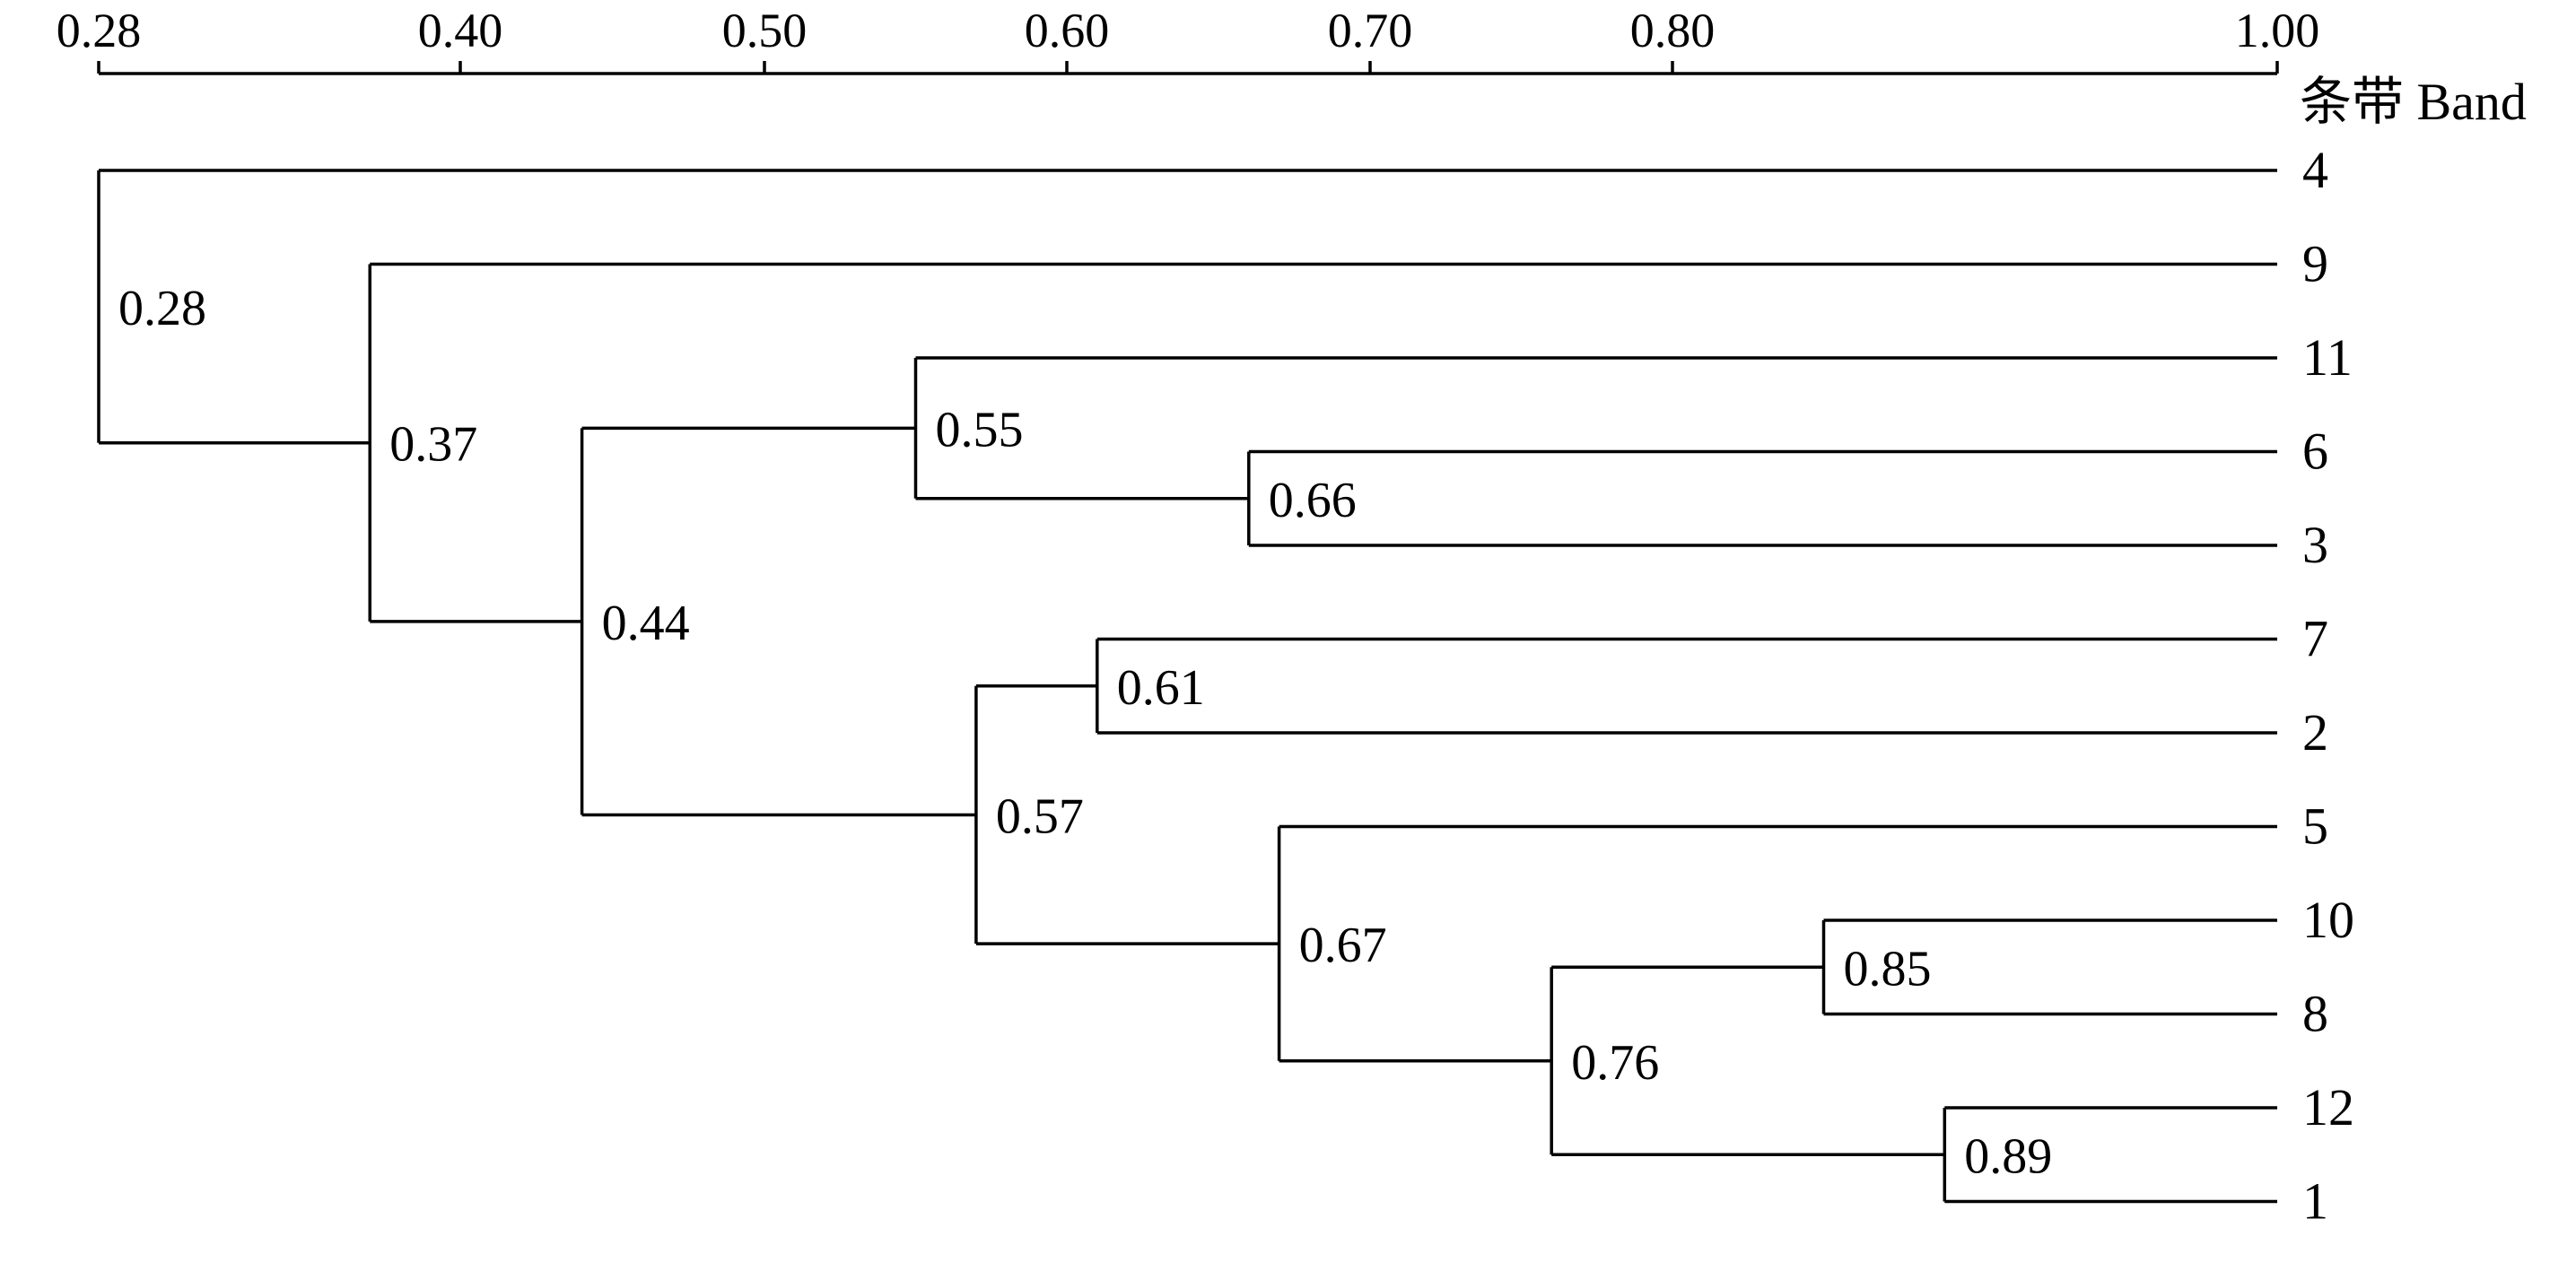 The width and height of the screenshot is (2576, 1271). I want to click on node-similarity-label: 0.28, so click(162, 309).